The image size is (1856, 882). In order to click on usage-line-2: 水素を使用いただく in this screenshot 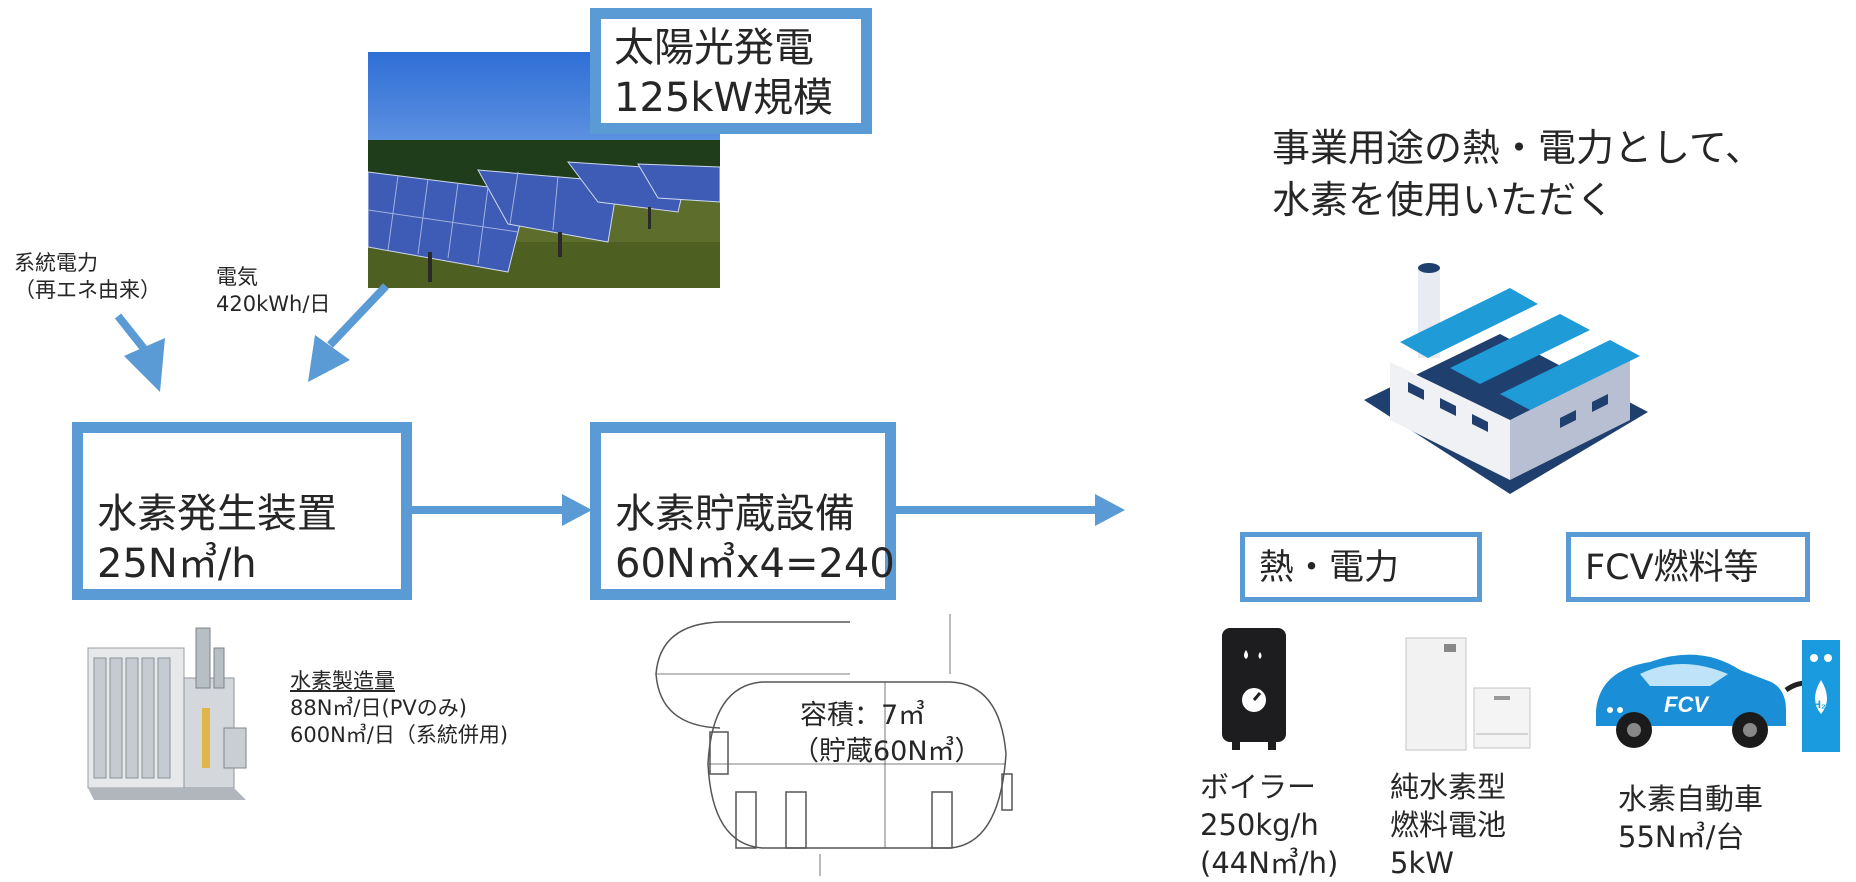, I will do `click(1443, 200)`.